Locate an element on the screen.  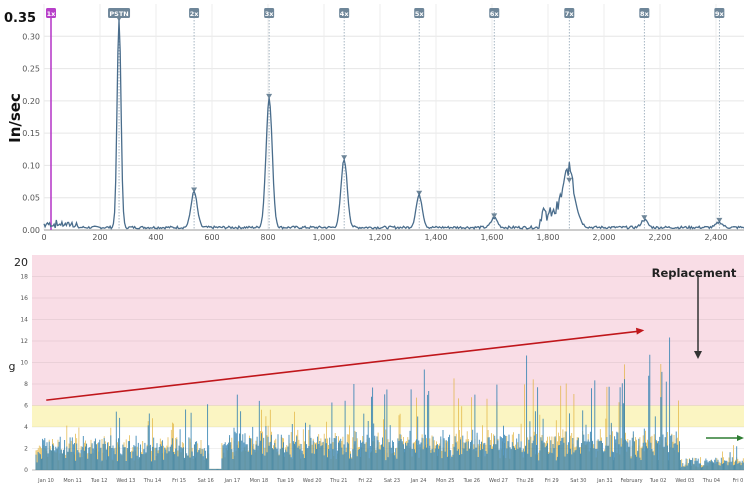
marker-label: 3x is located at coordinates (270, 14).